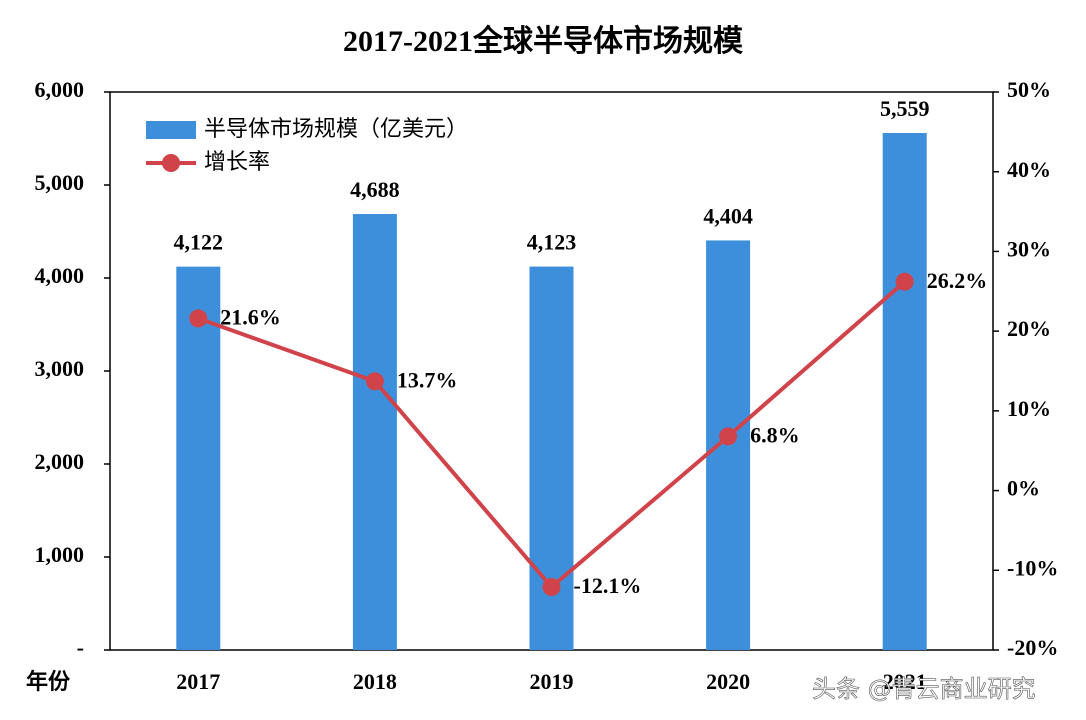  What do you see at coordinates (1029, 408) in the screenshot?
I see `y2-tick-label: 10%` at bounding box center [1029, 408].